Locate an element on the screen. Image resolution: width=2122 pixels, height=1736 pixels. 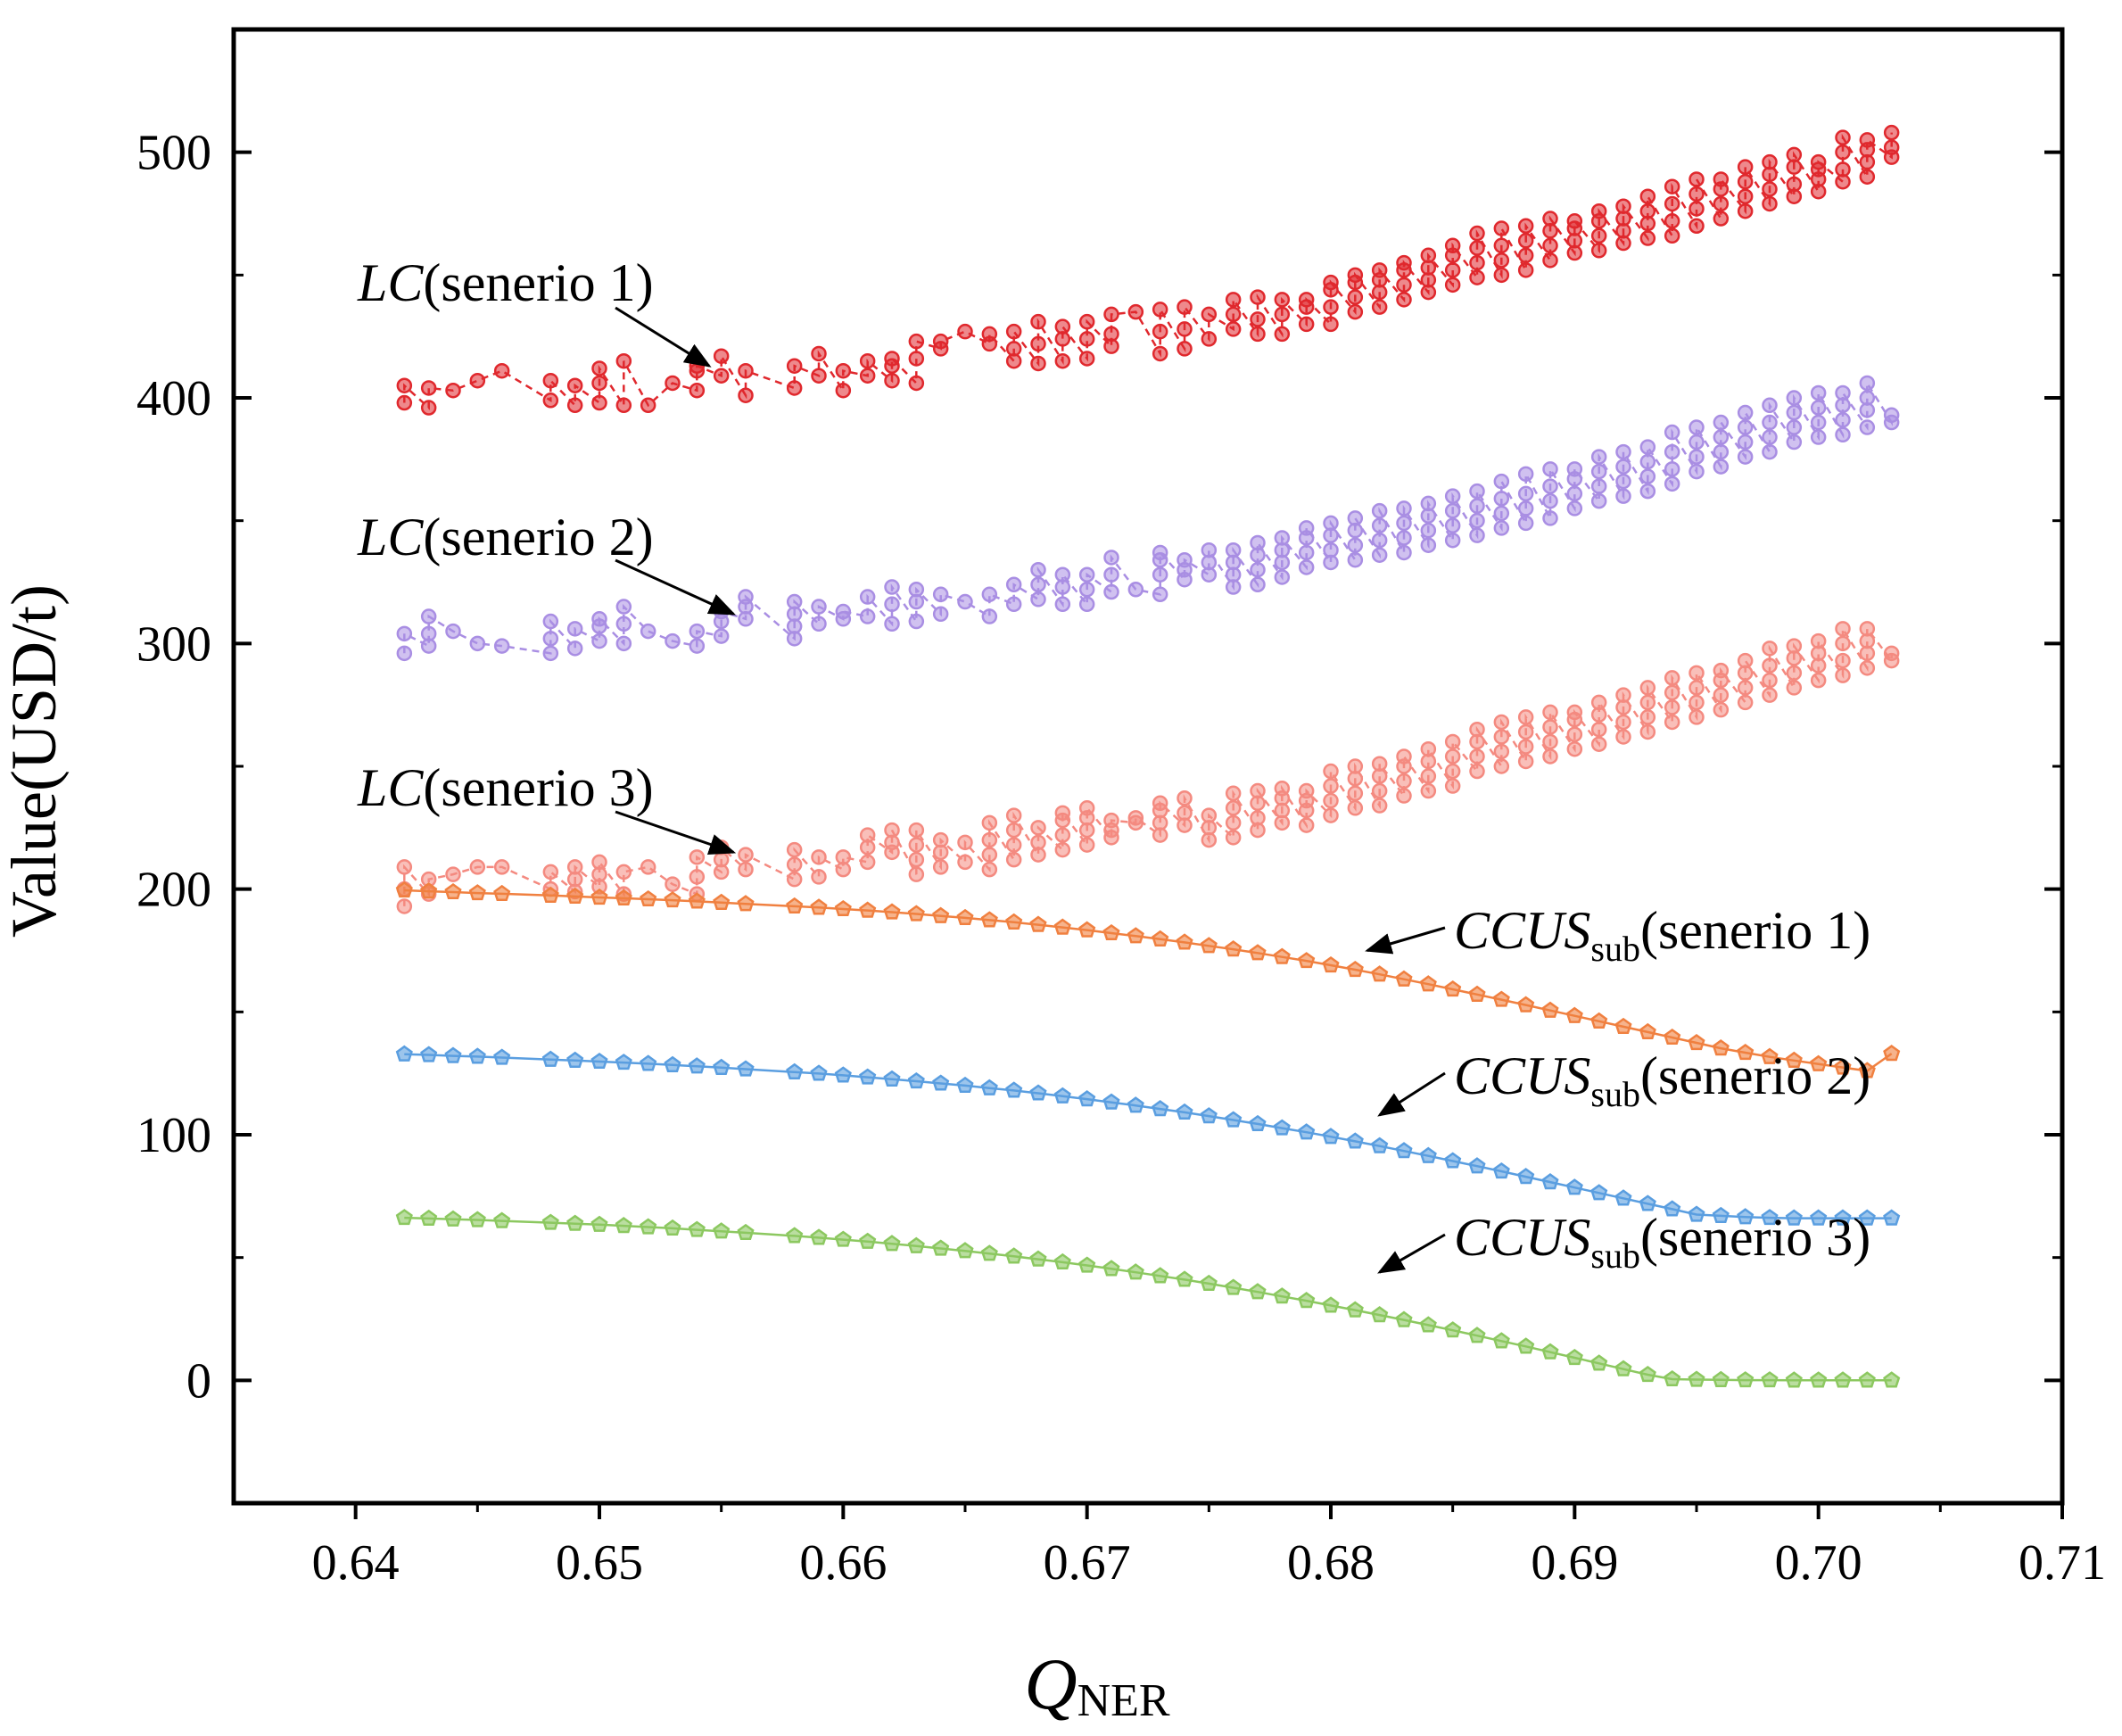
x-tick-label: 0.71 is located at coordinates (2062, 1563).